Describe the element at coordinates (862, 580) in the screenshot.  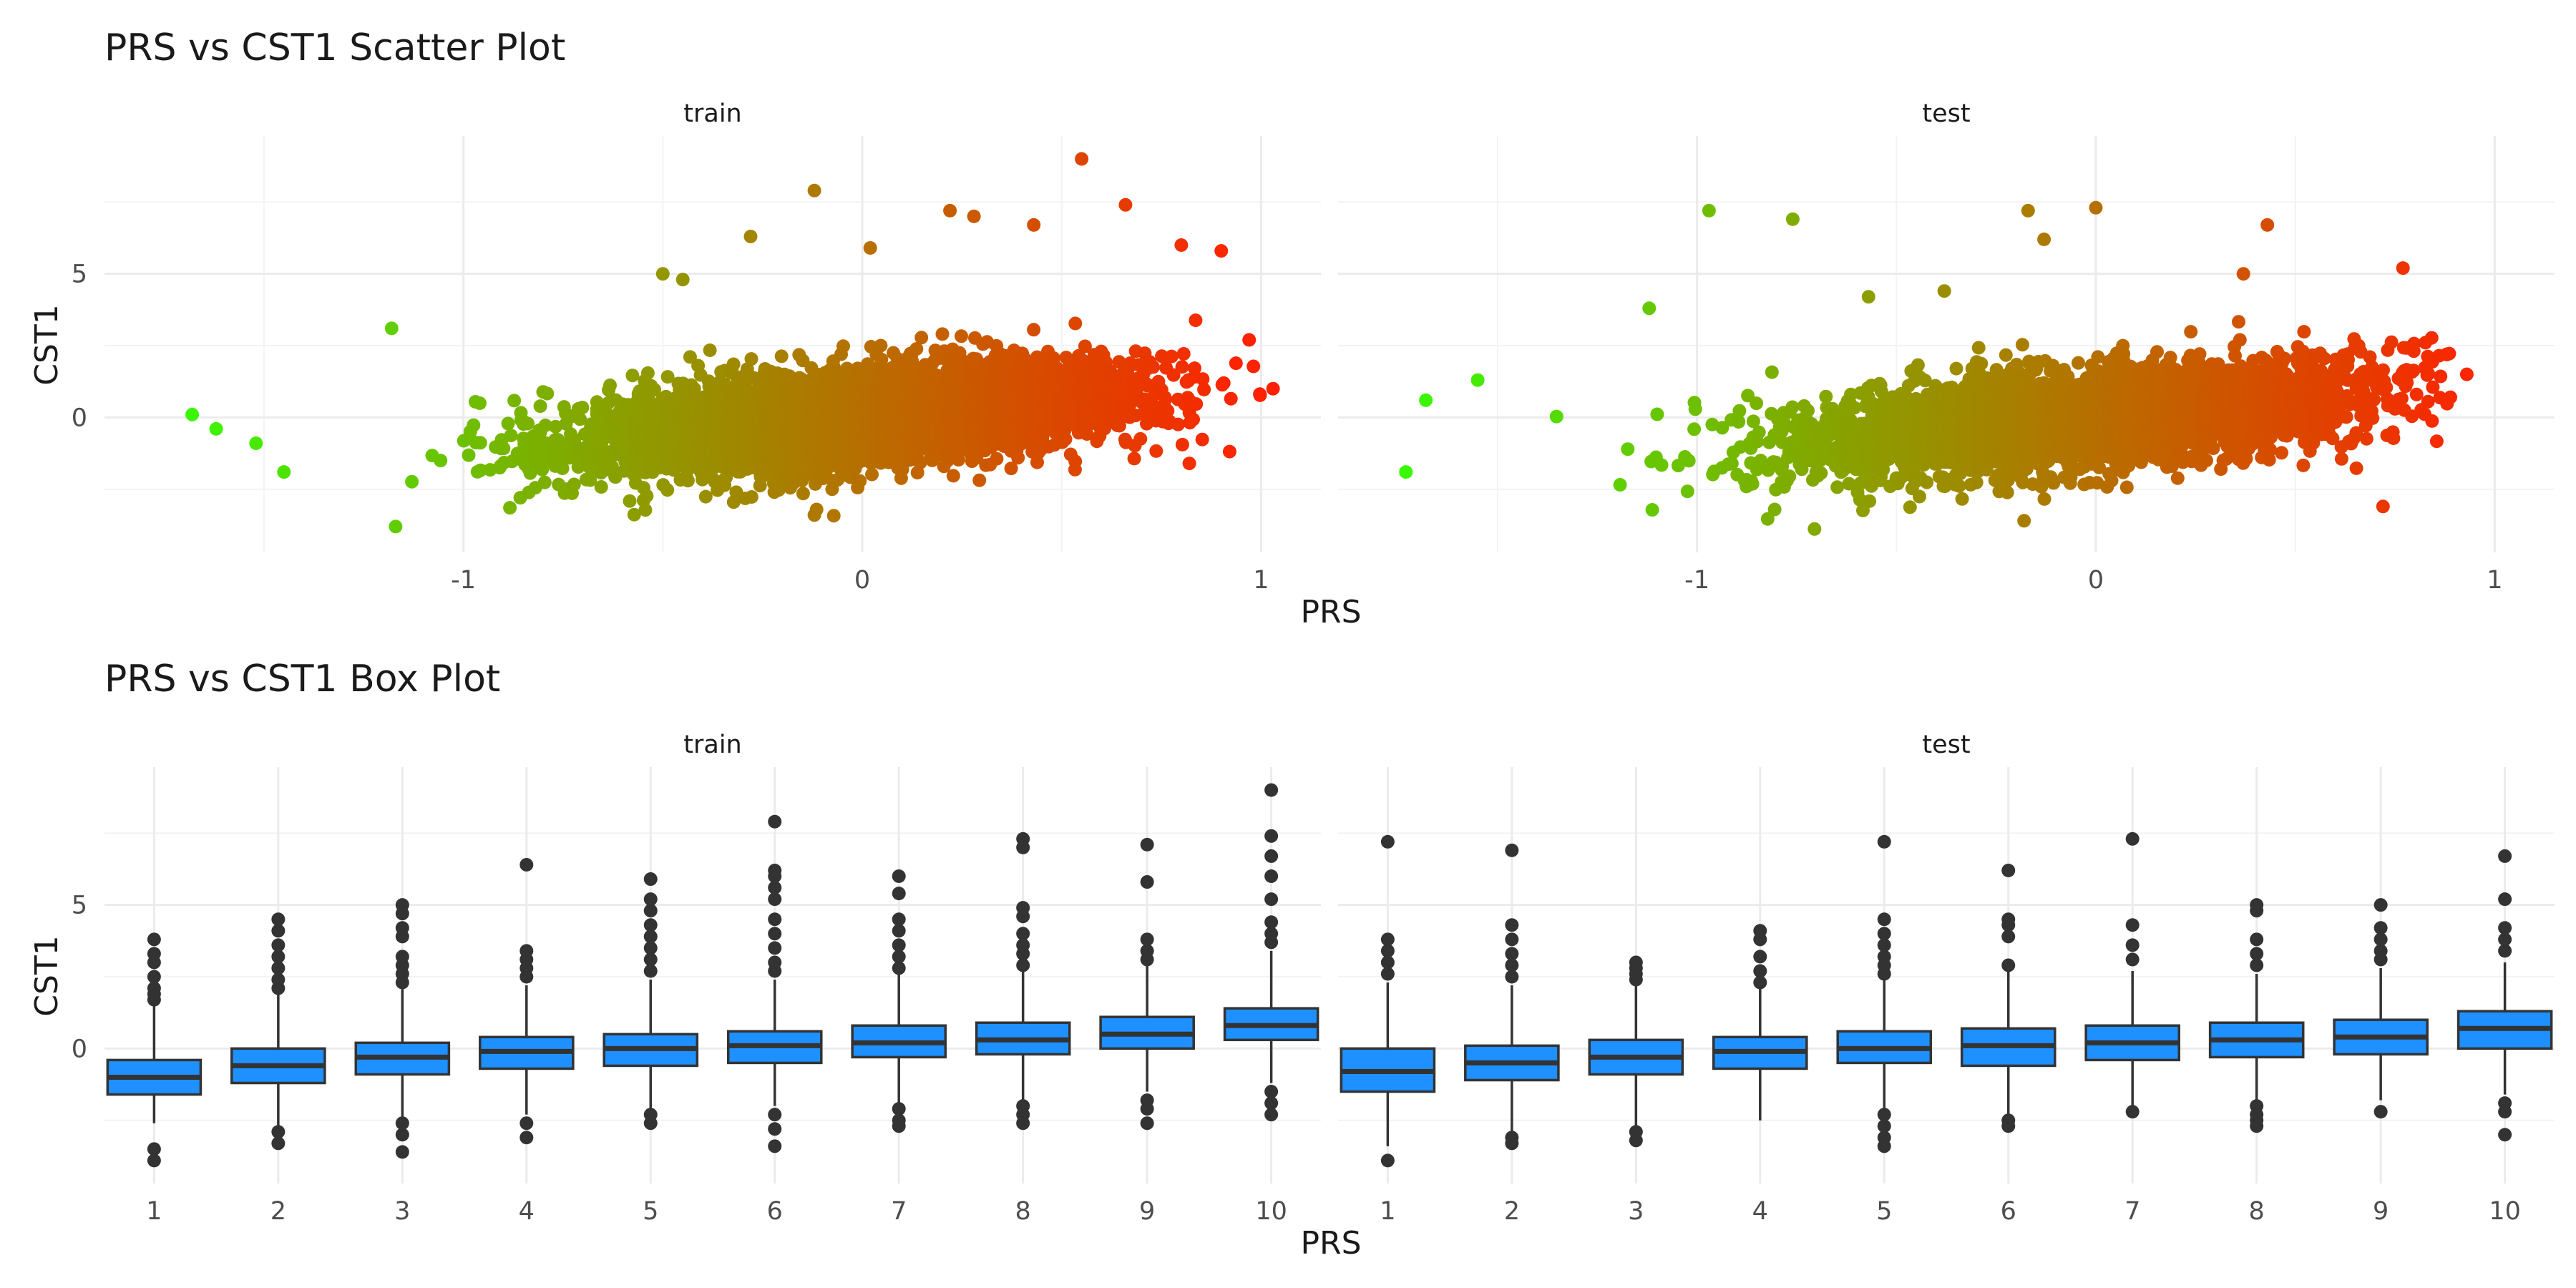
I see `x-tick-label: 0` at that location.